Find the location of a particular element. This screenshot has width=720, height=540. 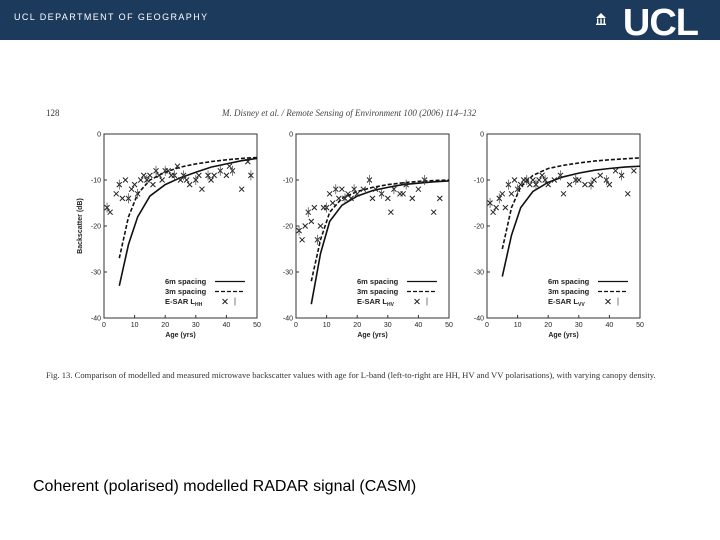

ucl-portico-icon is located at coordinates (601, 19).